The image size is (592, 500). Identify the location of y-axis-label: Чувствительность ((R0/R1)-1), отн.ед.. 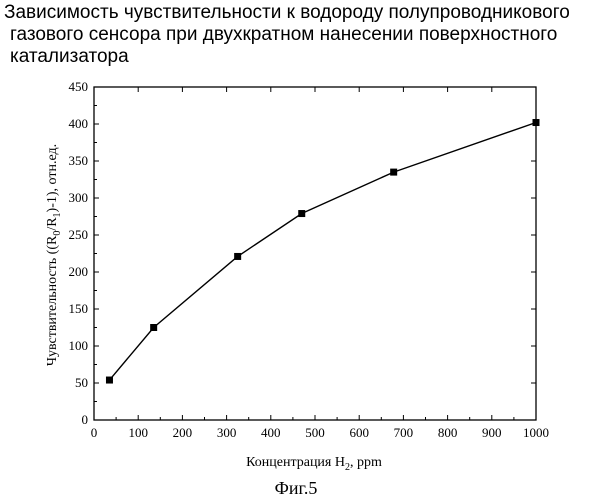
(54, 255).